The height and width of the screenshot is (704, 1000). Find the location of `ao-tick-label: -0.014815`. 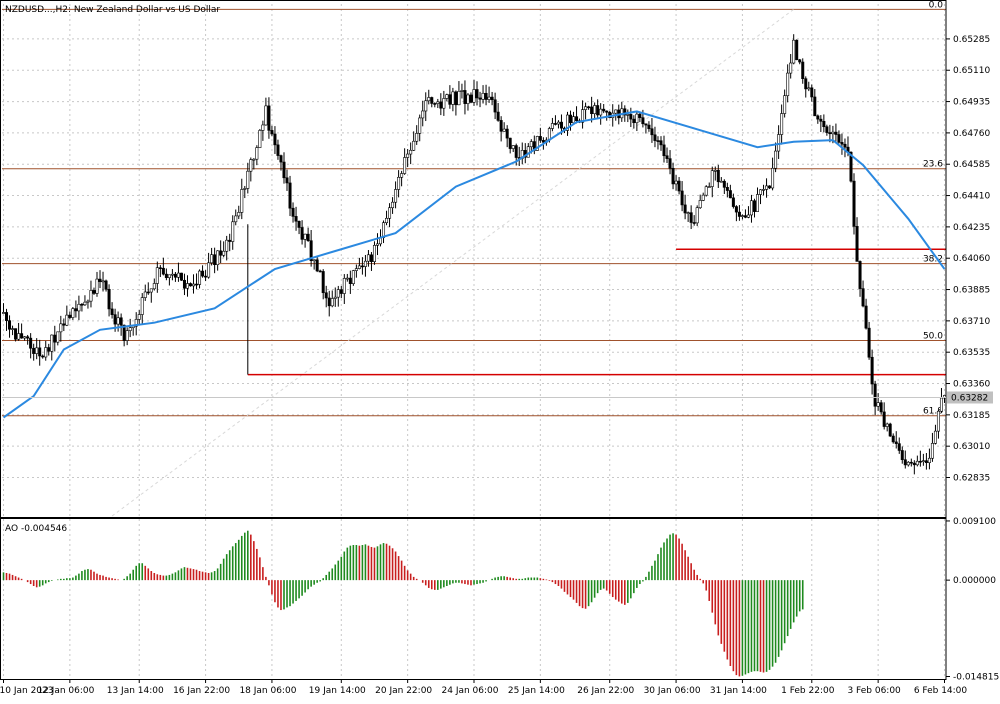

ao-tick-label: -0.014815 is located at coordinates (976, 677).